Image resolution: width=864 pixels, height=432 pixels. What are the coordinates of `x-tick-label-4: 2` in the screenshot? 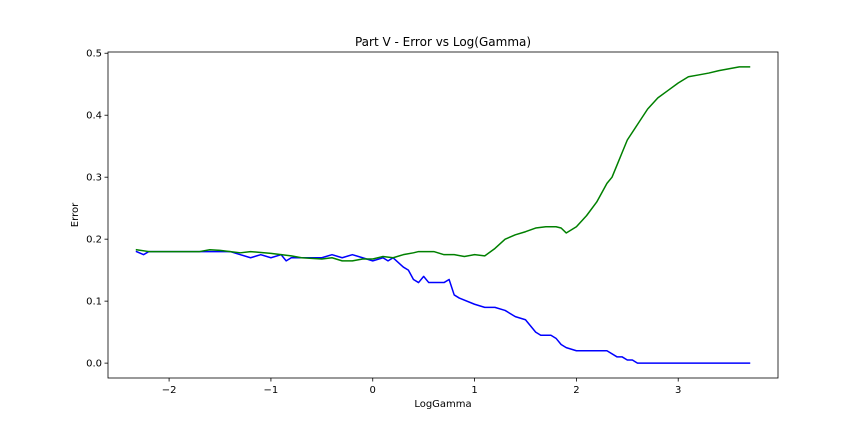 It's located at (576, 390).